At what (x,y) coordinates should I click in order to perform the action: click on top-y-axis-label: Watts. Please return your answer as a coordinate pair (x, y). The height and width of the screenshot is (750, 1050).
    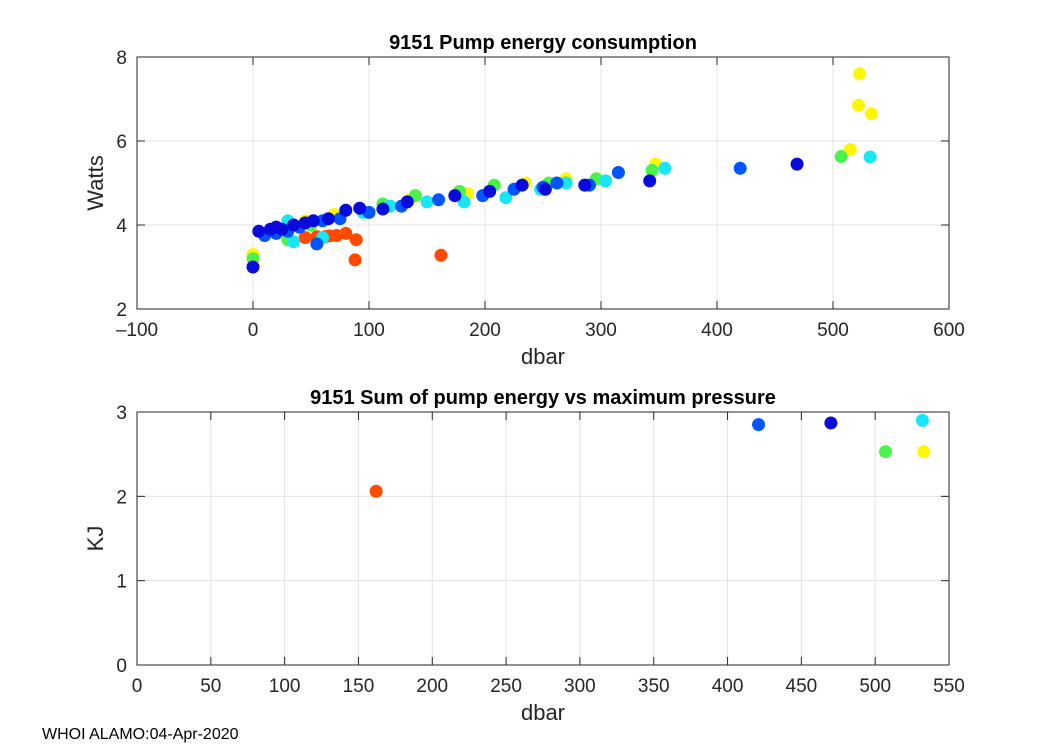
    Looking at the image, I should click on (95, 182).